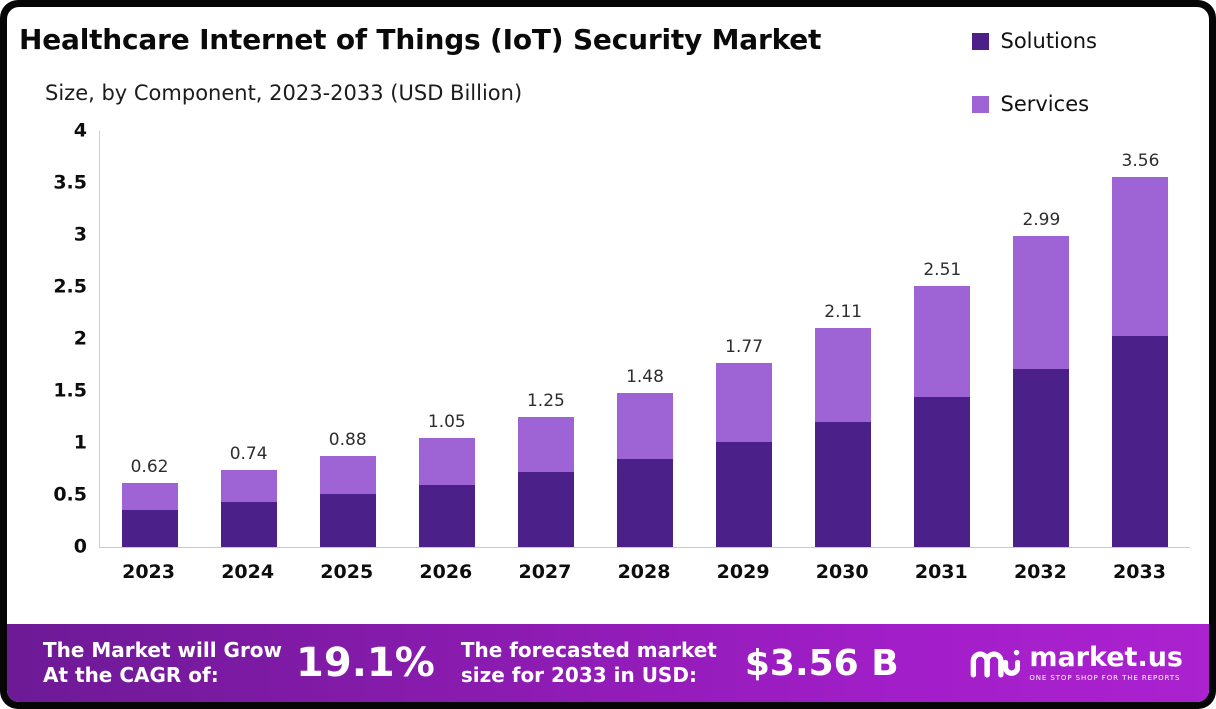 This screenshot has height=709, width=1216. Describe the element at coordinates (1040, 572) in the screenshot. I see `x-tick-label: 2032` at that location.